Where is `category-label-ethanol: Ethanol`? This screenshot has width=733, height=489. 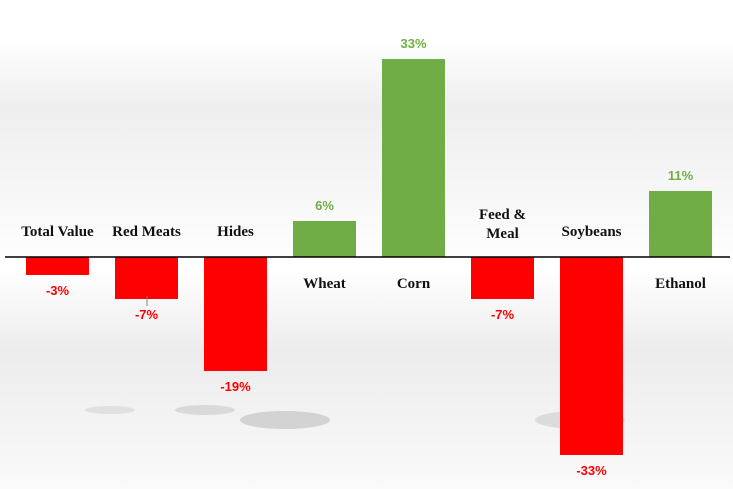
category-label-ethanol: Ethanol is located at coordinates (680, 284).